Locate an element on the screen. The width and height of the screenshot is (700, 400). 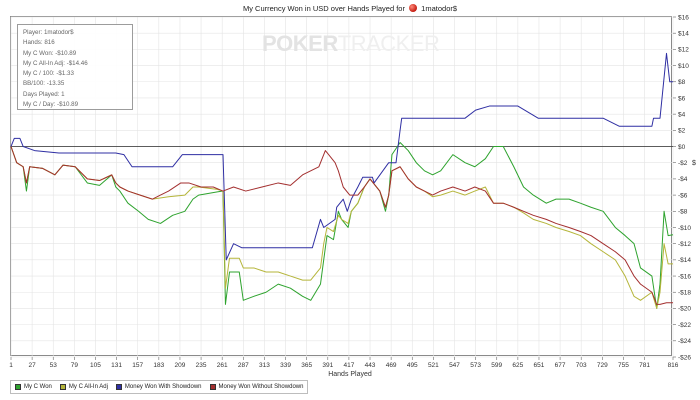
y-tick-label: -$18 is located at coordinates (684, 293).